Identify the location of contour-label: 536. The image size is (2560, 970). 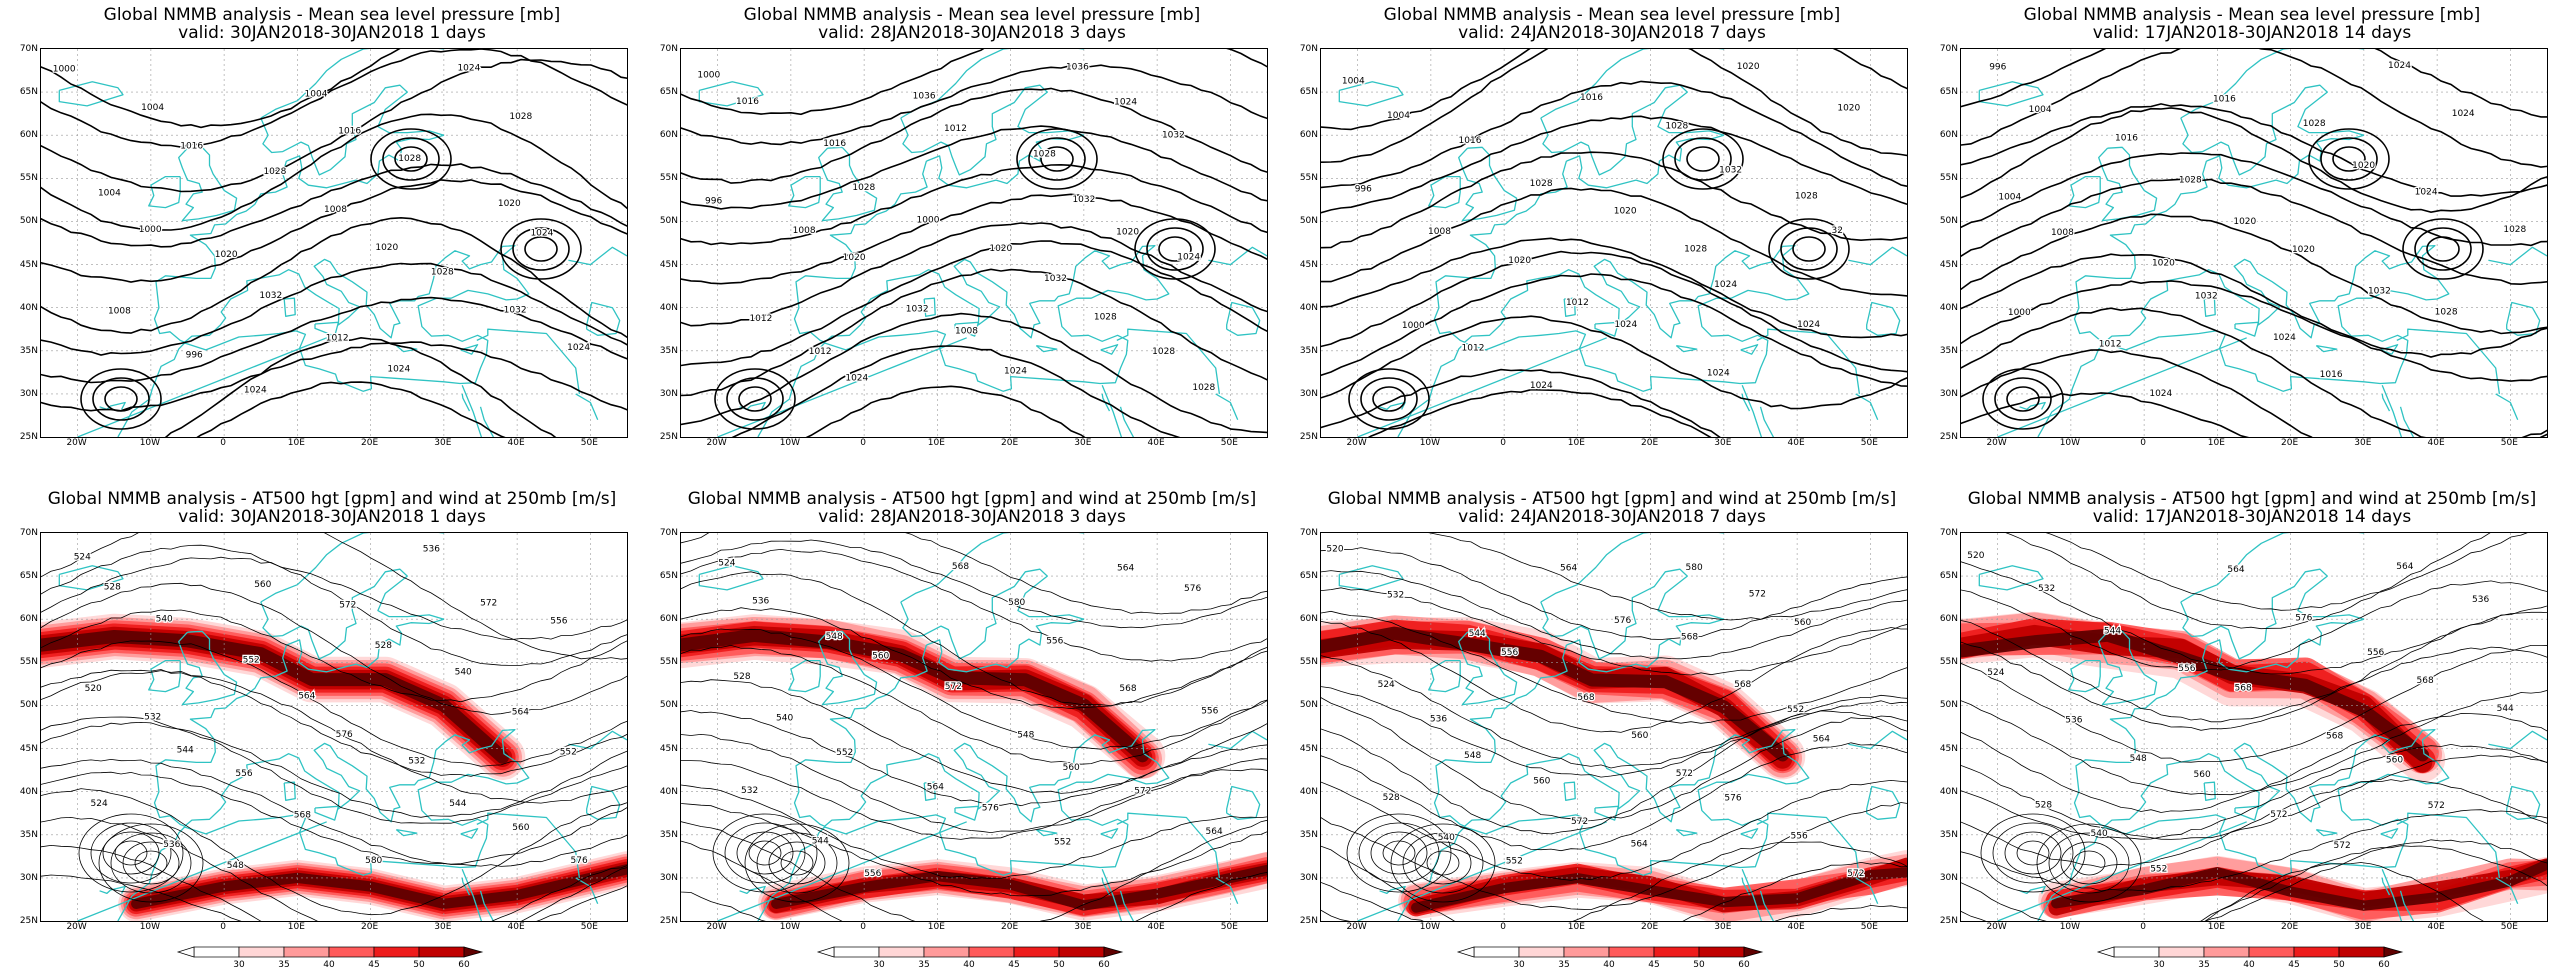
(760, 602).